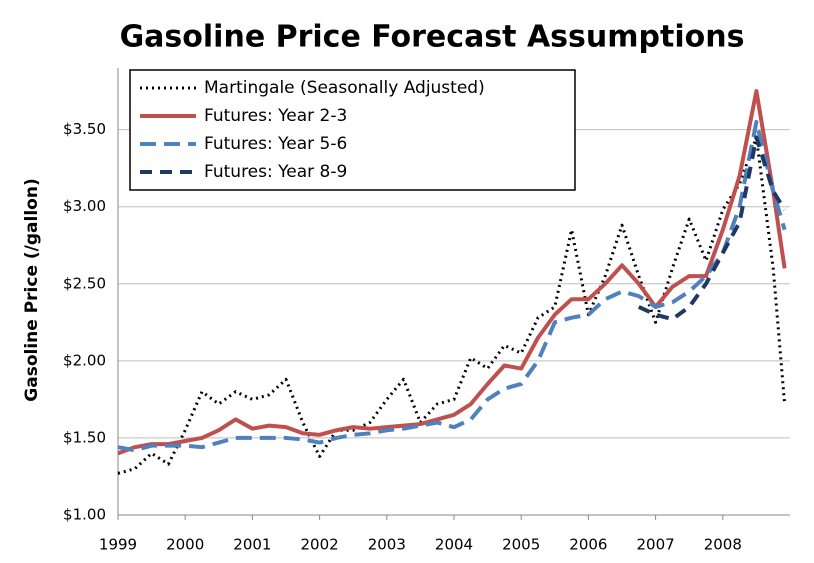  I want to click on y-tick-label: $2.50, so click(84, 283).